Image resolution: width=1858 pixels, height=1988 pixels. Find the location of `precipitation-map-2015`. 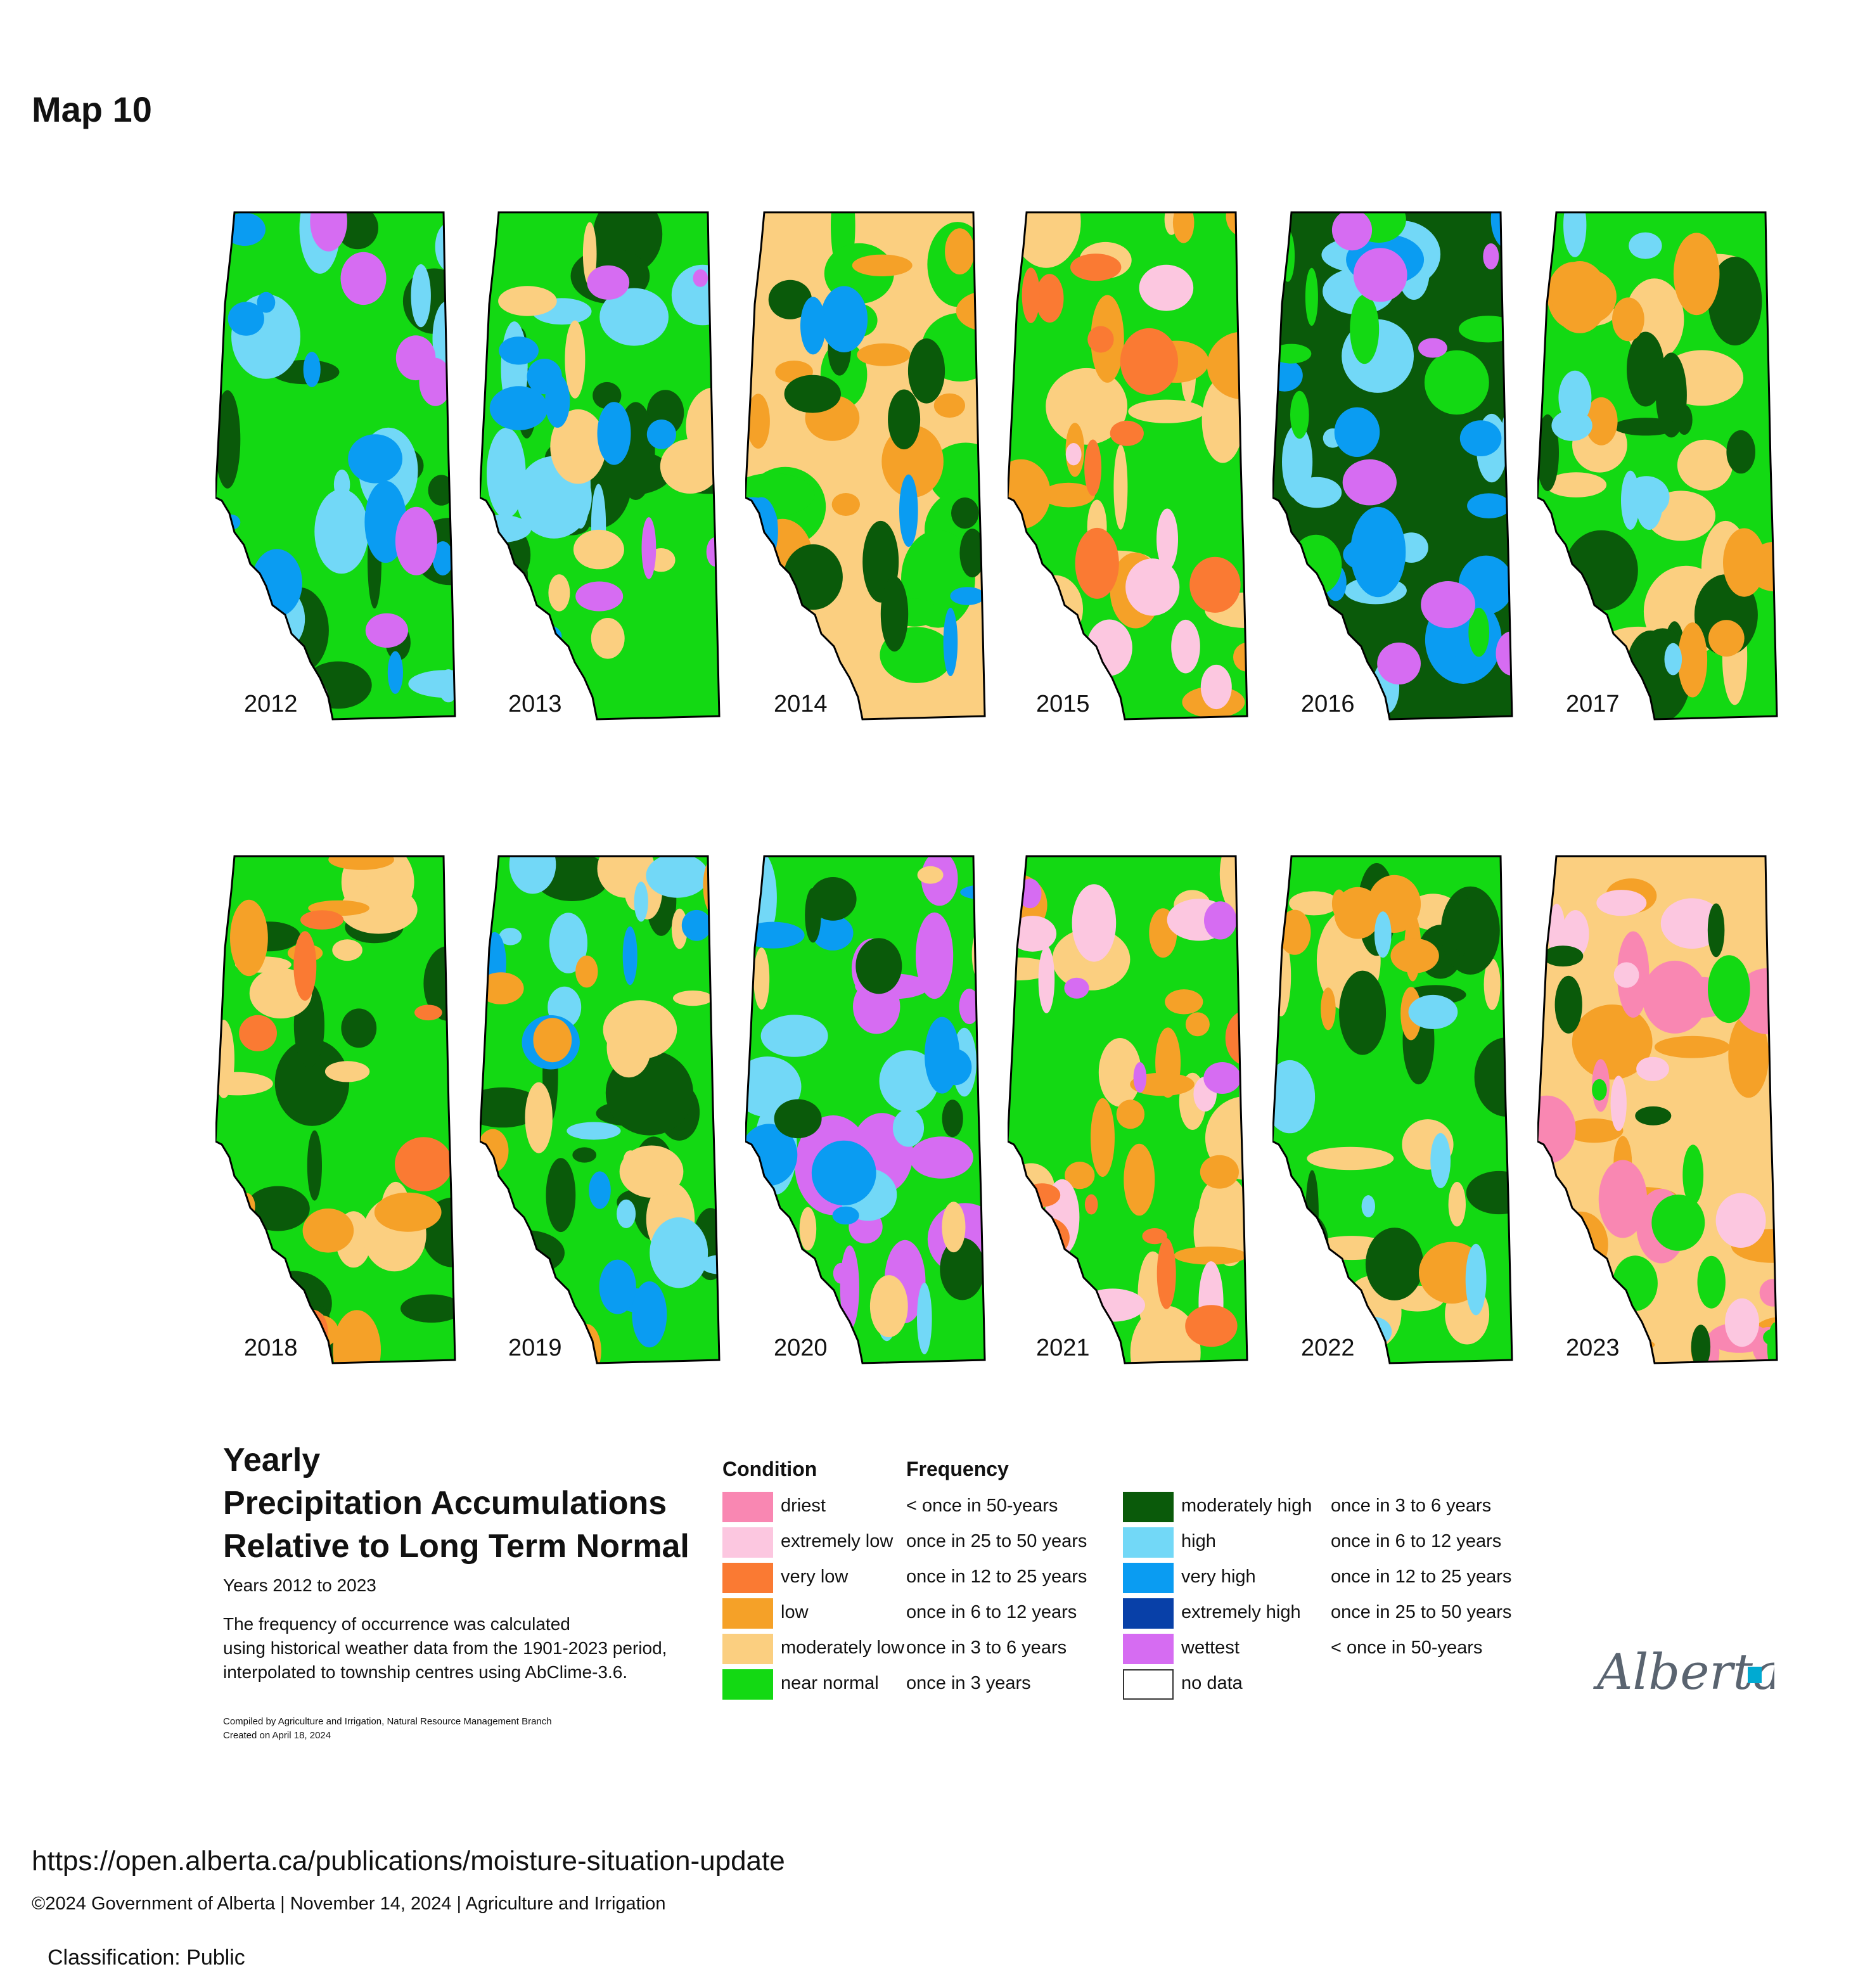

precipitation-map-2015 is located at coordinates (1128, 466).